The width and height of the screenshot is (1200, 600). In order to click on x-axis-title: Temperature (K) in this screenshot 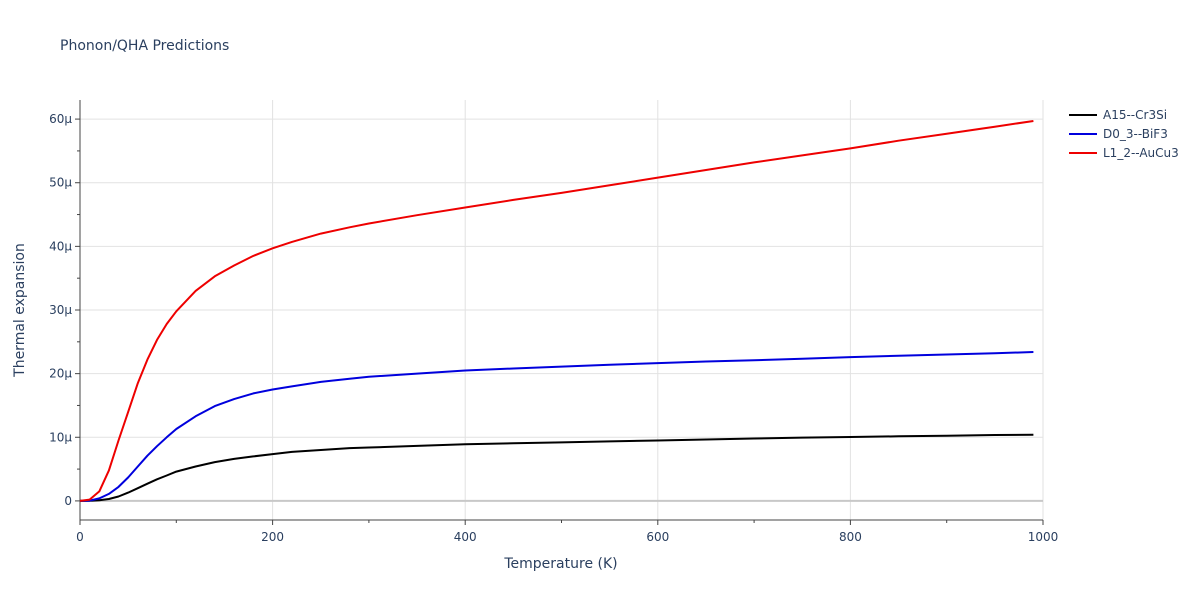, I will do `click(560, 564)`.